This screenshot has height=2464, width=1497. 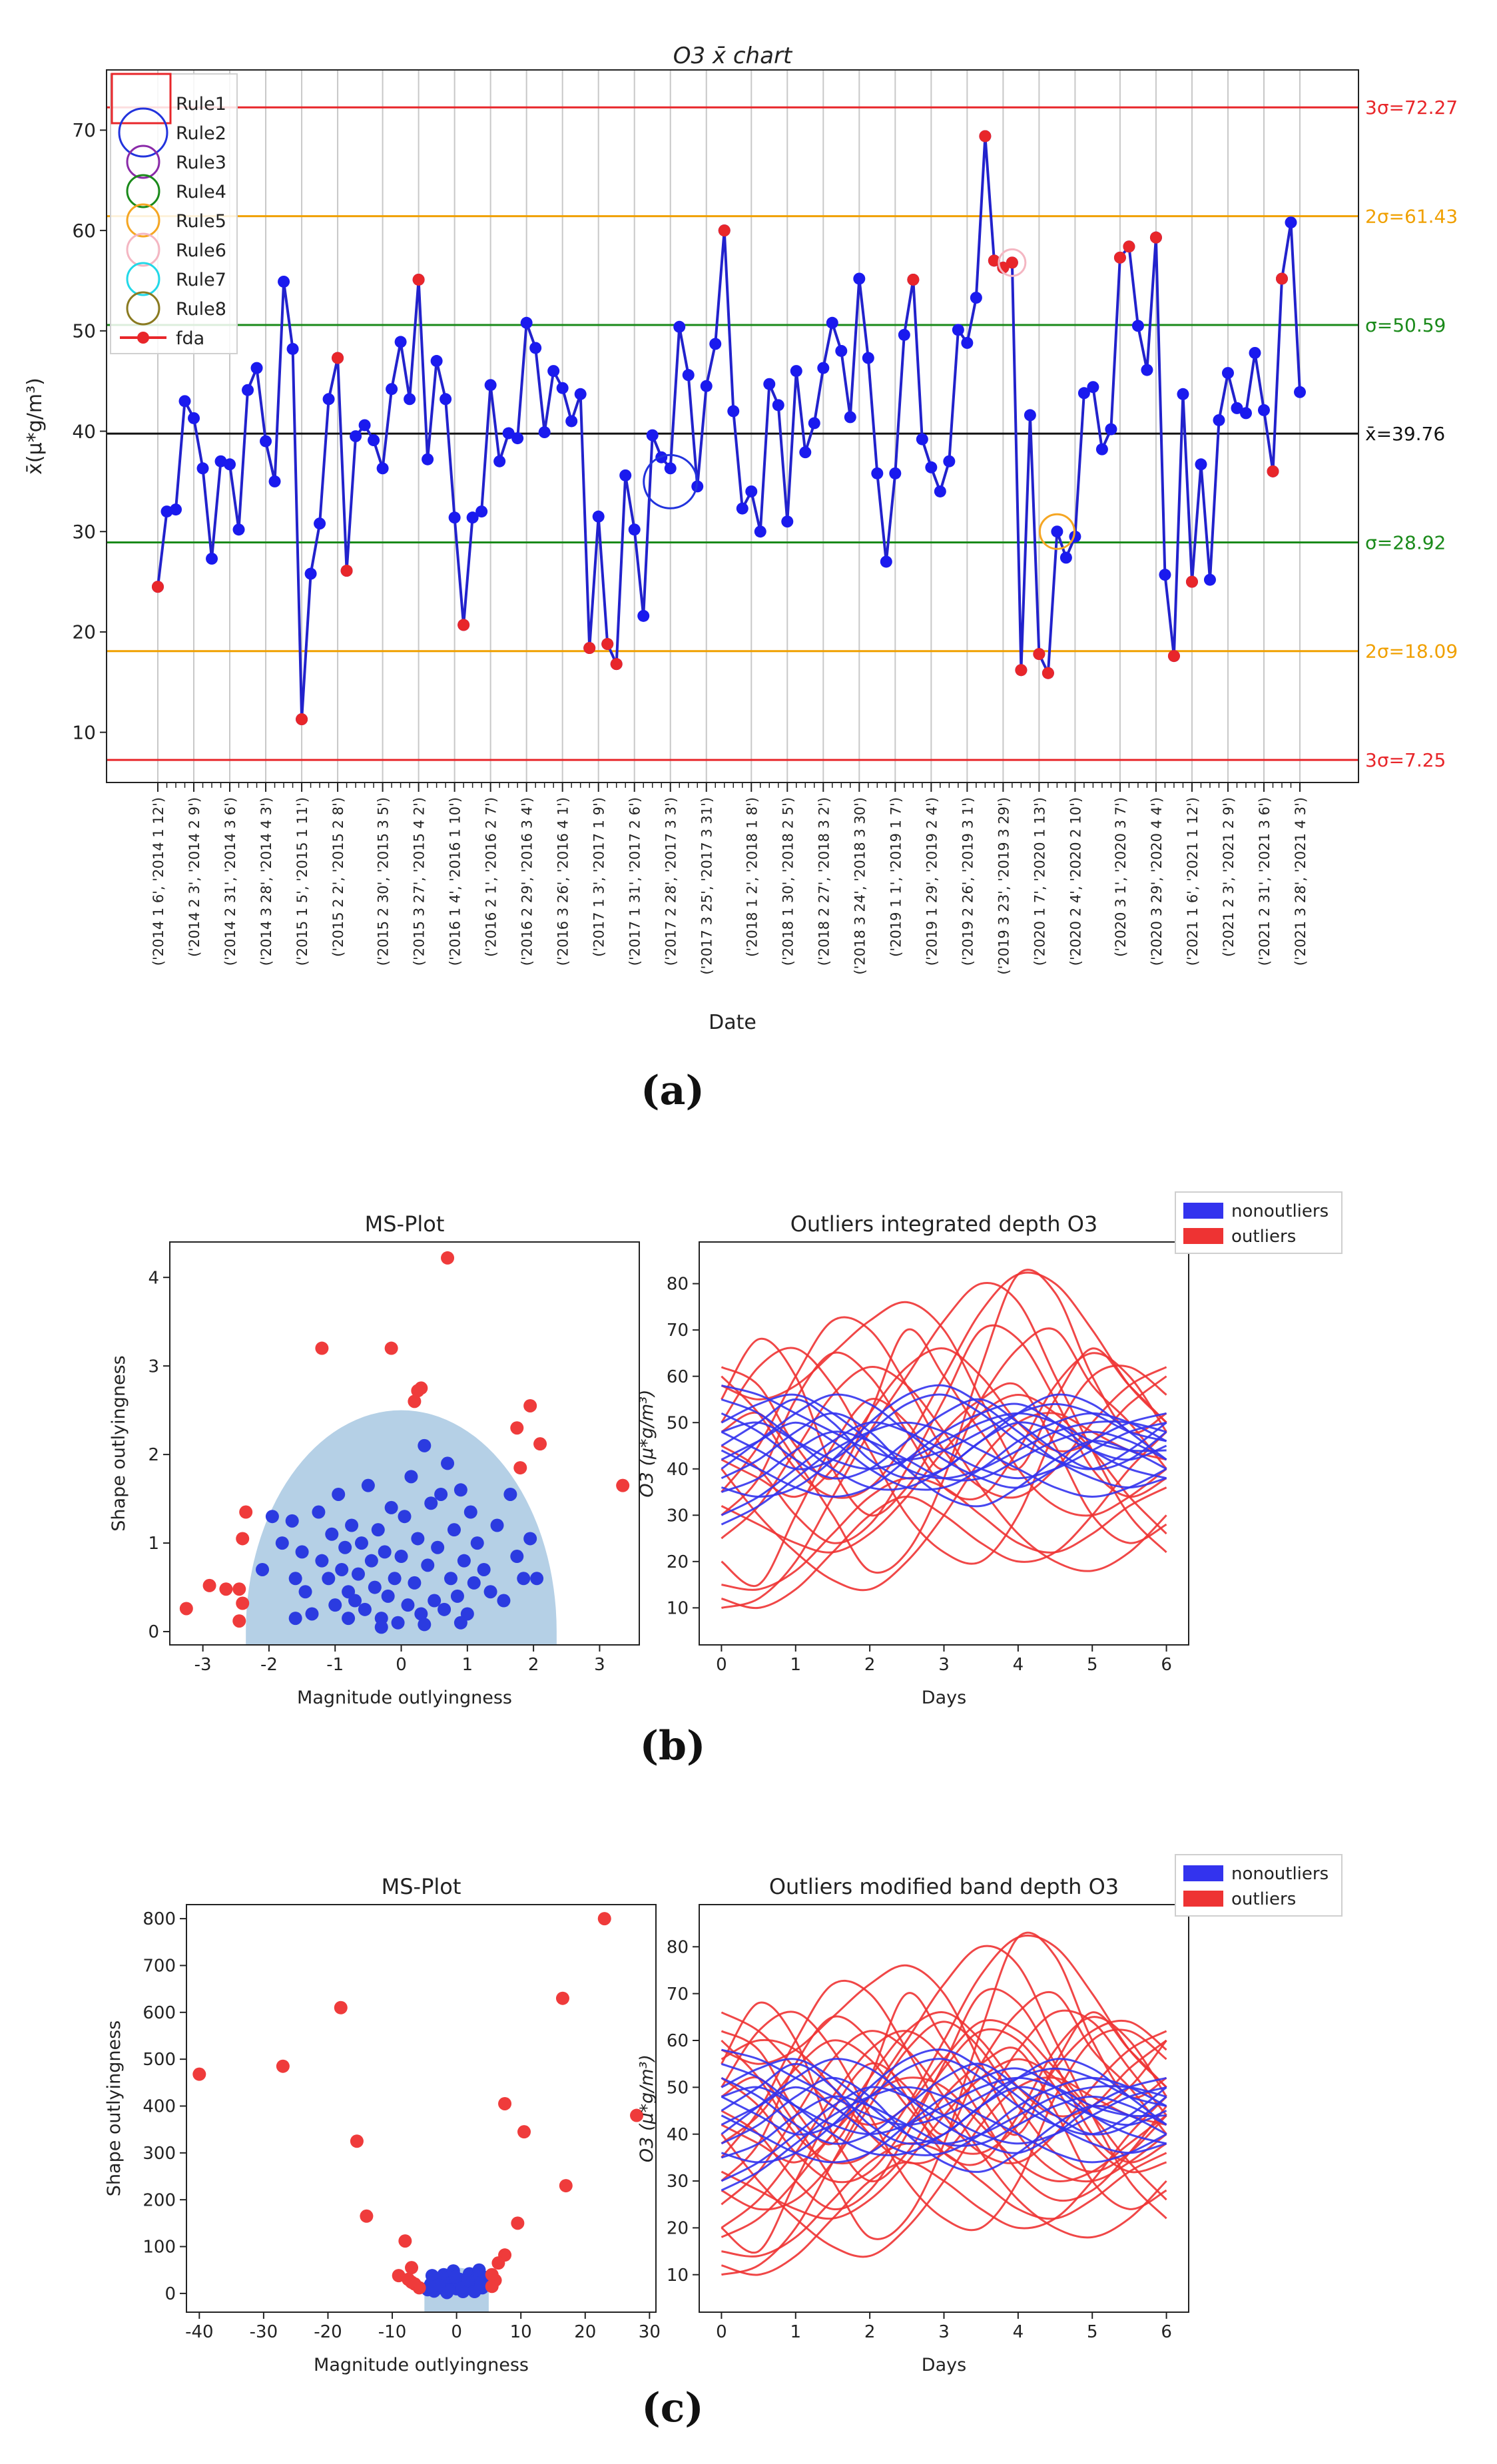 I want to click on x-tick-label: ('2020 1 7', '2020 1 13'), so click(x=1040, y=881).